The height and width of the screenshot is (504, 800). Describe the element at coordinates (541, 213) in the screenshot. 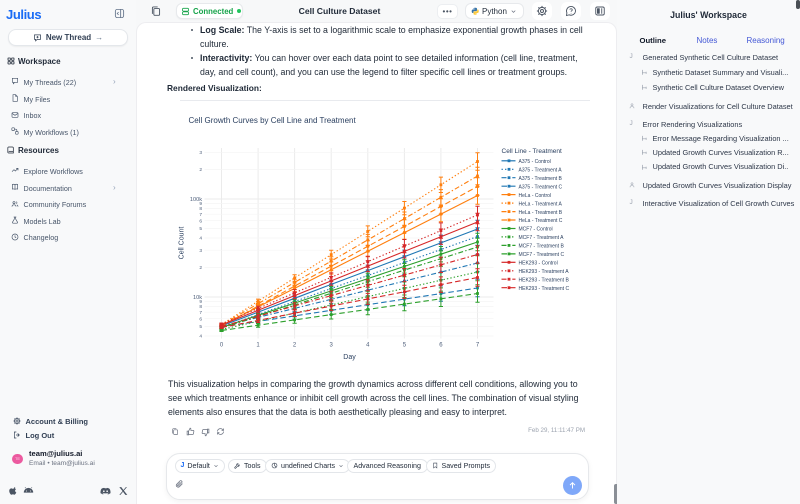

I see `svg-text: HeLa - Treatment B` at that location.